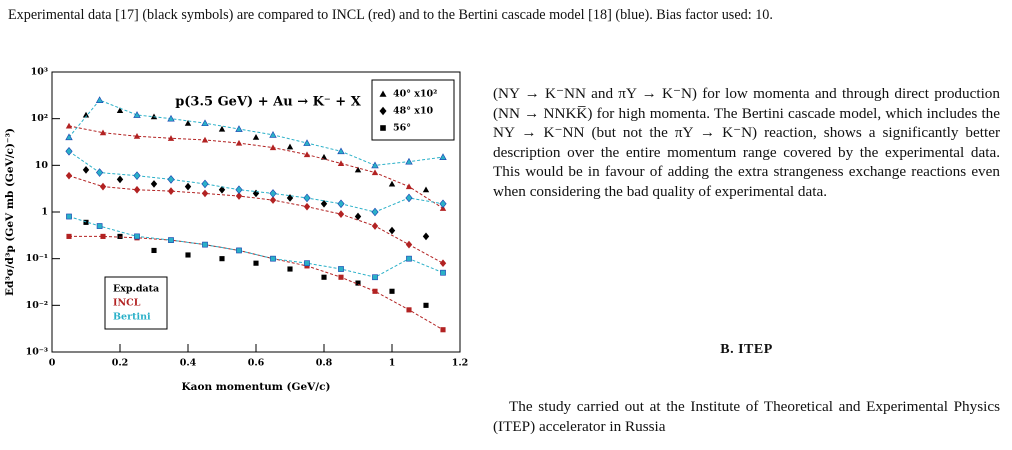 The image size is (1012, 450). What do you see at coordinates (120, 363) in the screenshot?
I see `x-tick-label: 0.2` at bounding box center [120, 363].